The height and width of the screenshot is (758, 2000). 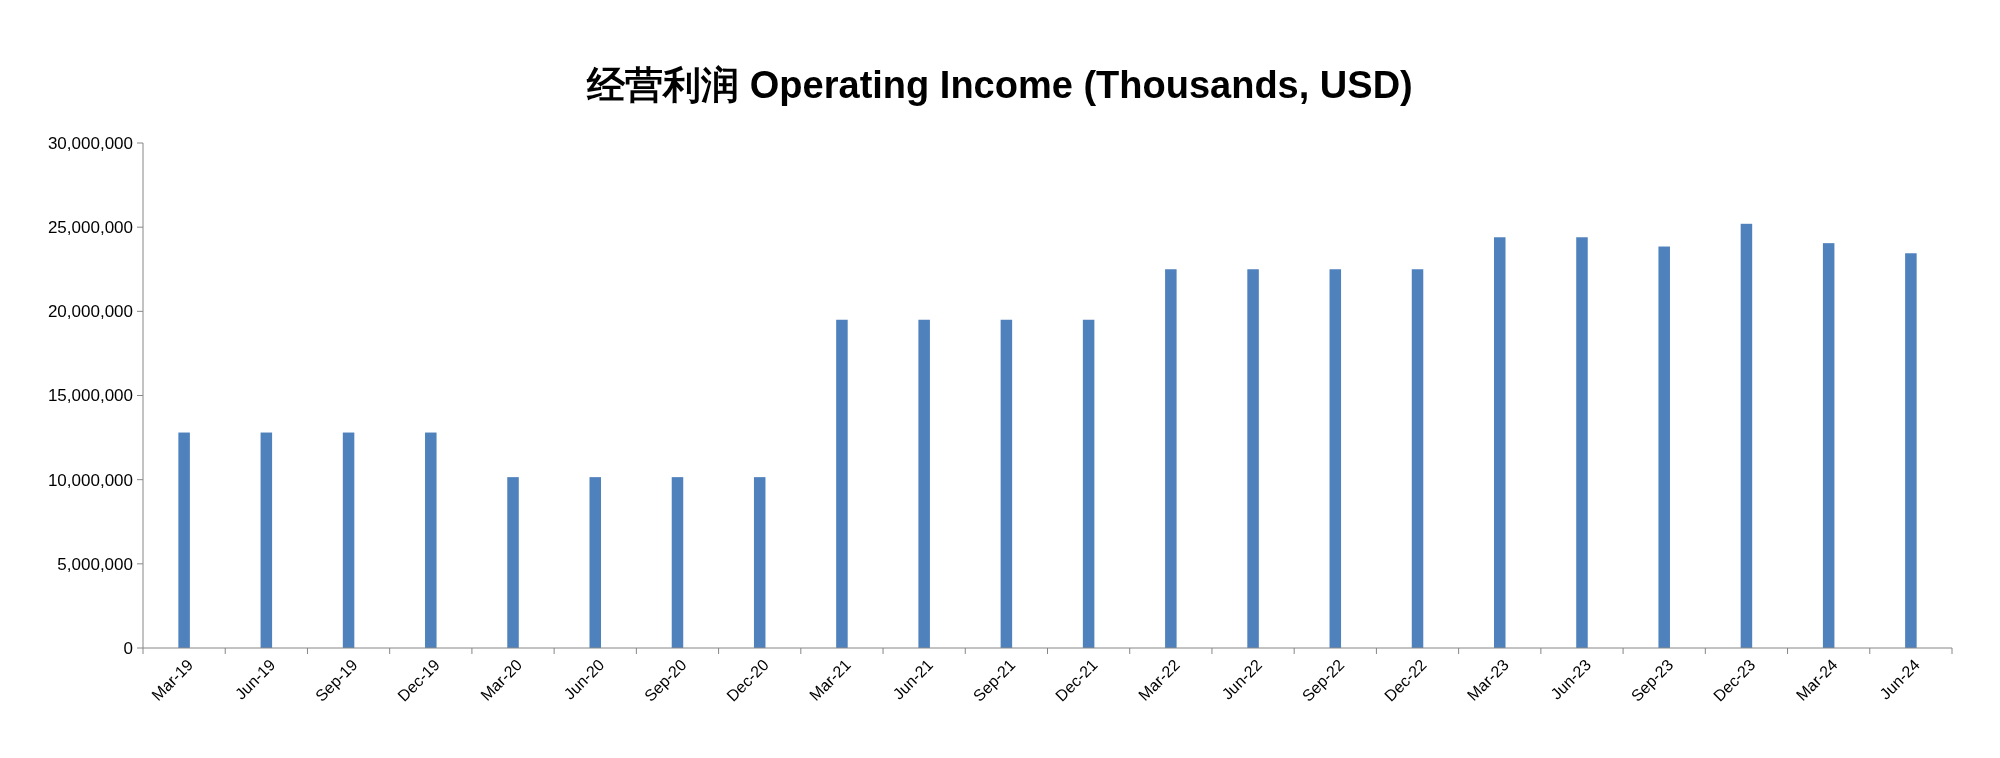 What do you see at coordinates (95, 564) in the screenshot?
I see `y-tick-label: 5,000,000` at bounding box center [95, 564].